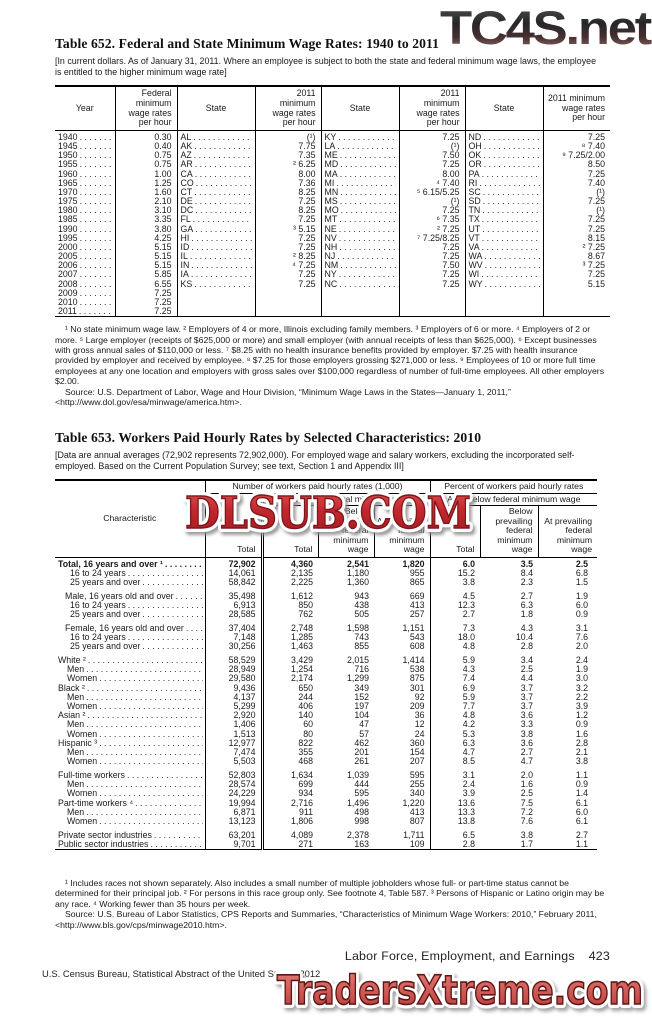 The image size is (652, 1024). Describe the element at coordinates (145, 293) in the screenshot. I see `federal-rate-cell: 7.25` at that location.